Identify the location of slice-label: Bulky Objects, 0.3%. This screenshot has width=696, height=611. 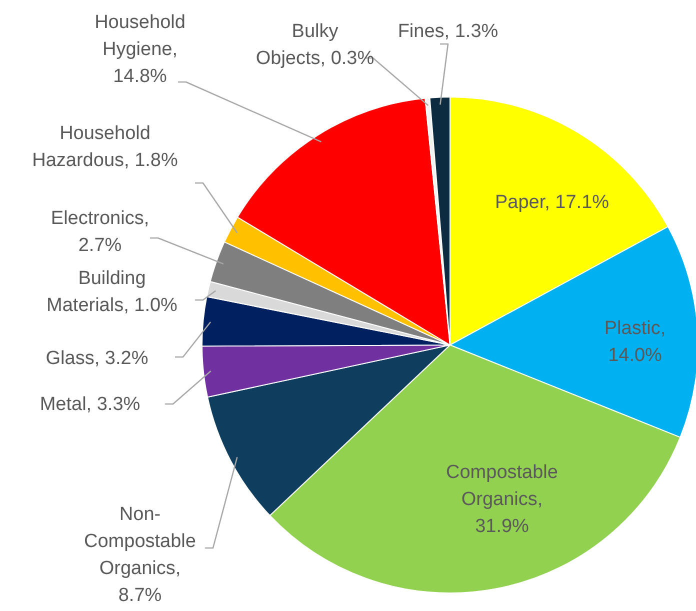
(315, 45).